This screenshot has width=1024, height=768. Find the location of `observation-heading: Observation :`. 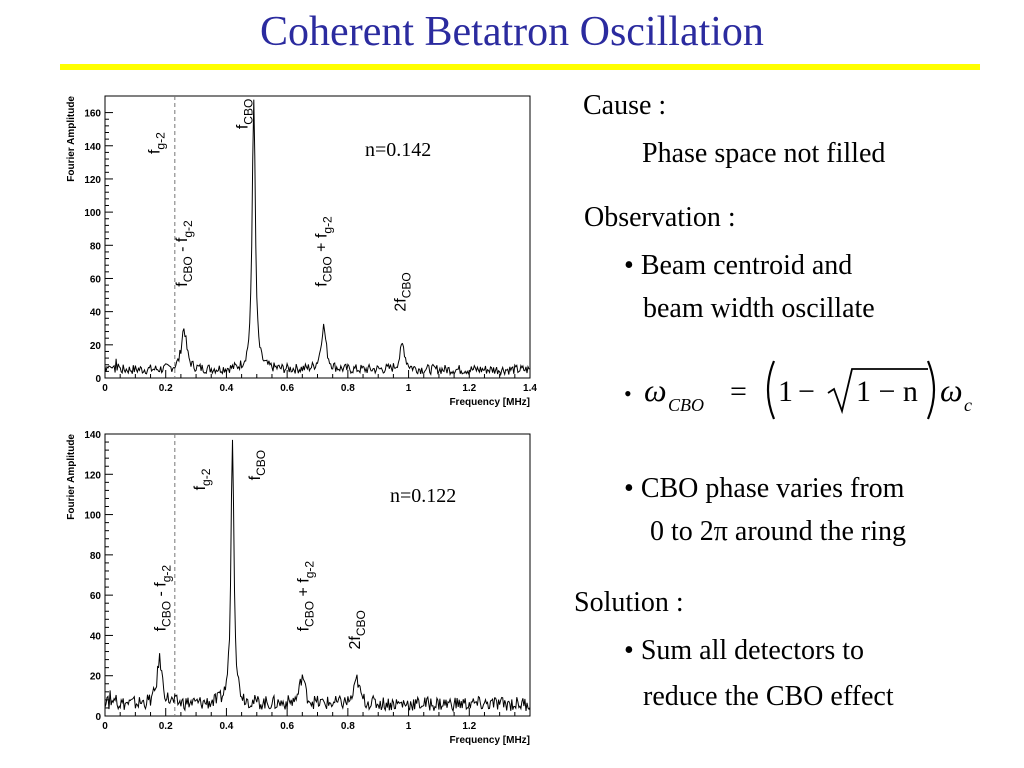

observation-heading: Observation : is located at coordinates (660, 217).